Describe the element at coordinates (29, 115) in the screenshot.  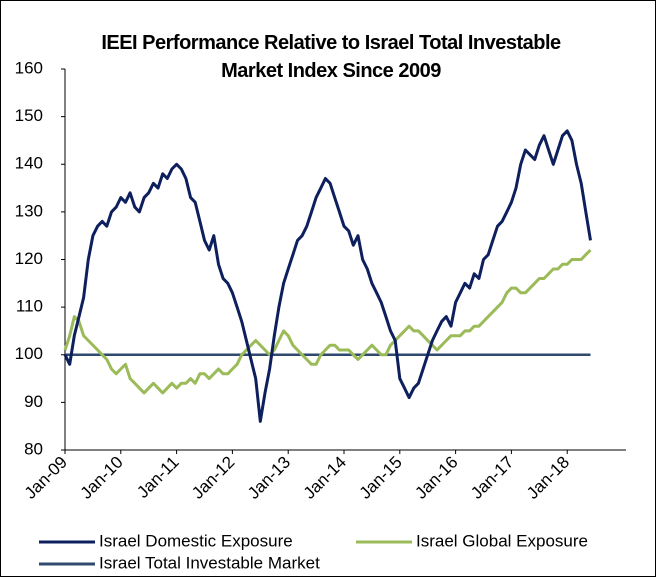
I see `y-tick-label: 150` at that location.